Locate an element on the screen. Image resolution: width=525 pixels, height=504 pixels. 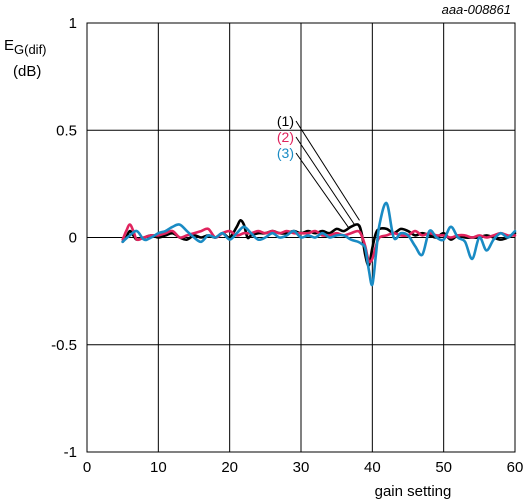
x-tick-label: 30 is located at coordinates (301, 467).